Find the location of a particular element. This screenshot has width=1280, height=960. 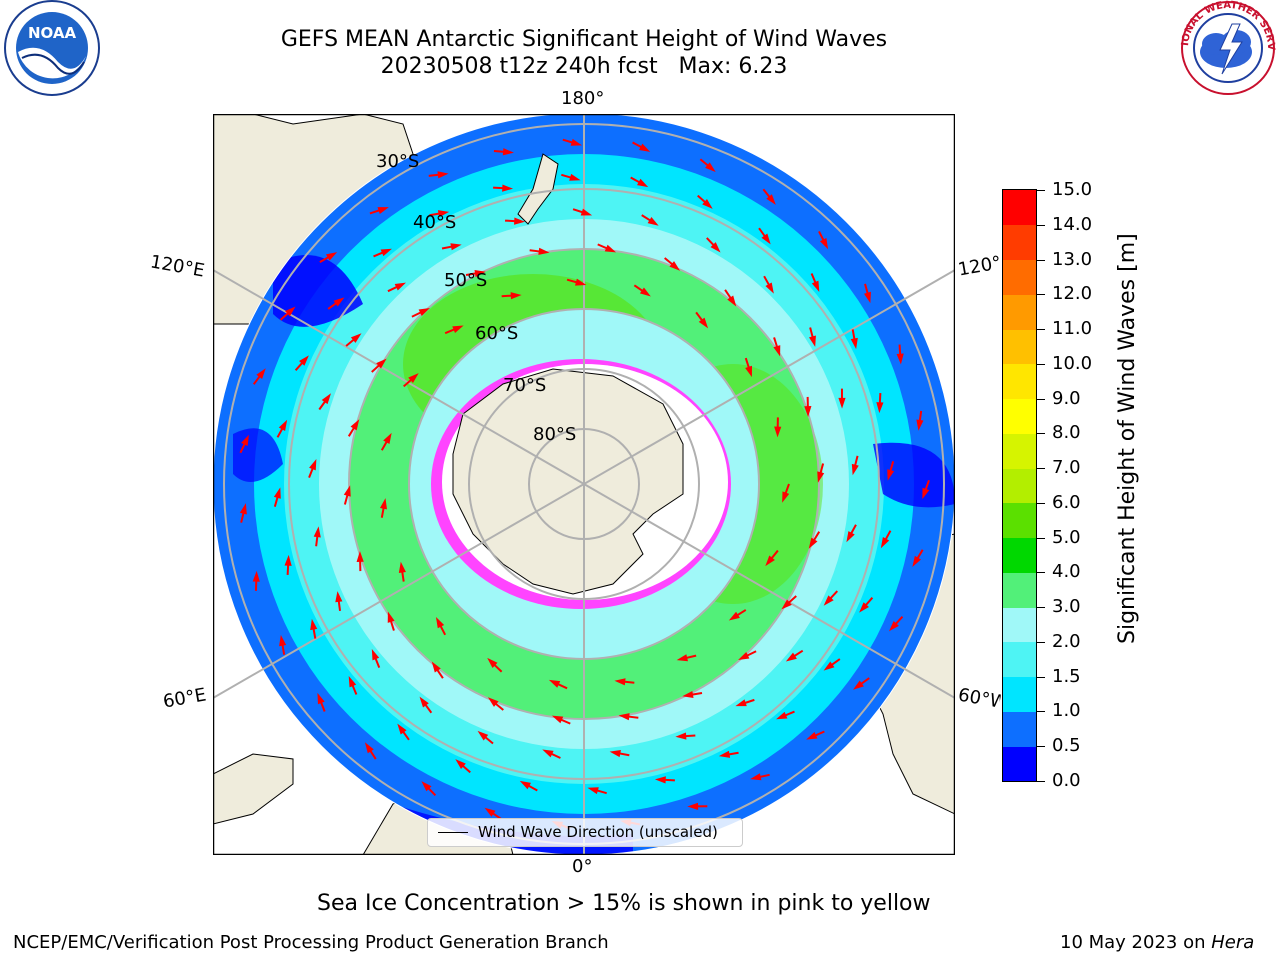

map-legend: Wind Wave Direction (unscaled) is located at coordinates (585, 832).